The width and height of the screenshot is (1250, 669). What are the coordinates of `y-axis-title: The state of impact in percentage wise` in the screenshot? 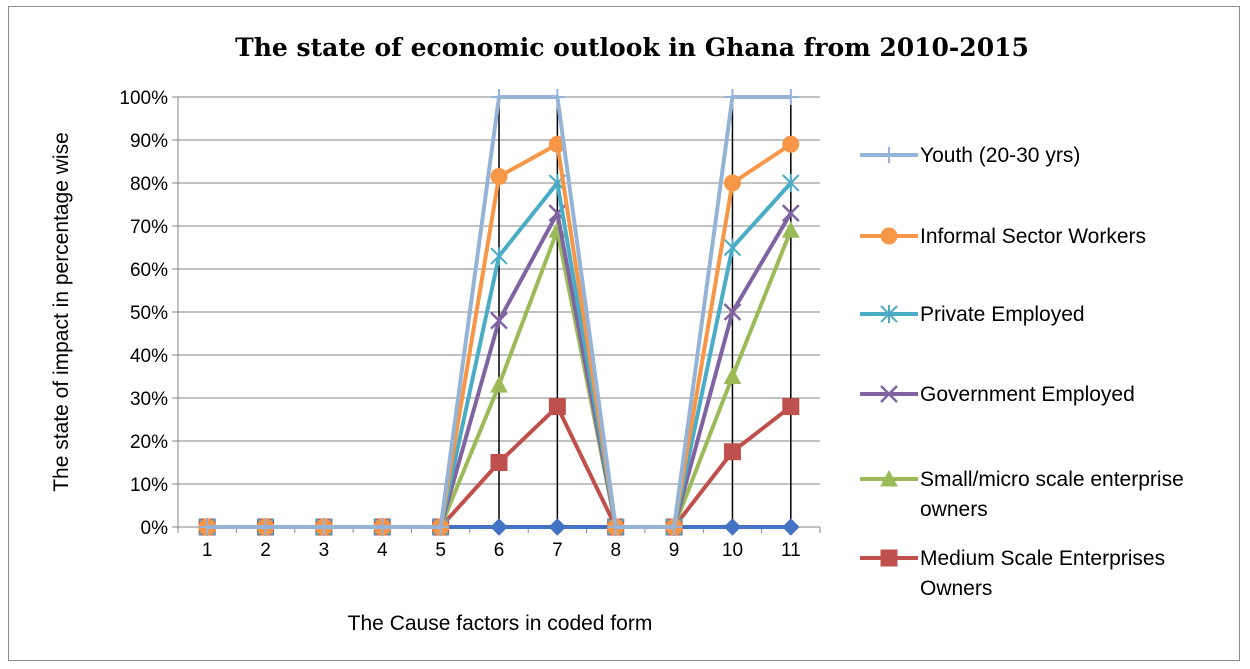 It's located at (61, 312).